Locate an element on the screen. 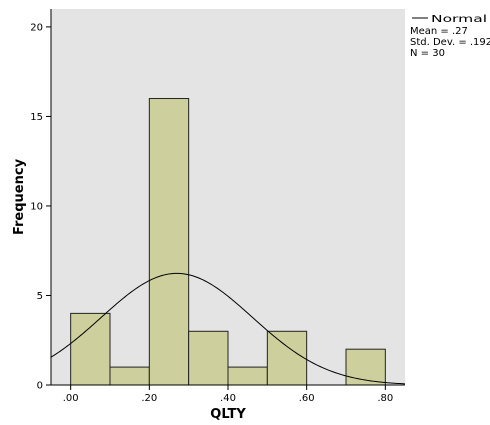 Image resolution: width=490 pixels, height=425 pixels. x-tick-label: .60 is located at coordinates (307, 398).